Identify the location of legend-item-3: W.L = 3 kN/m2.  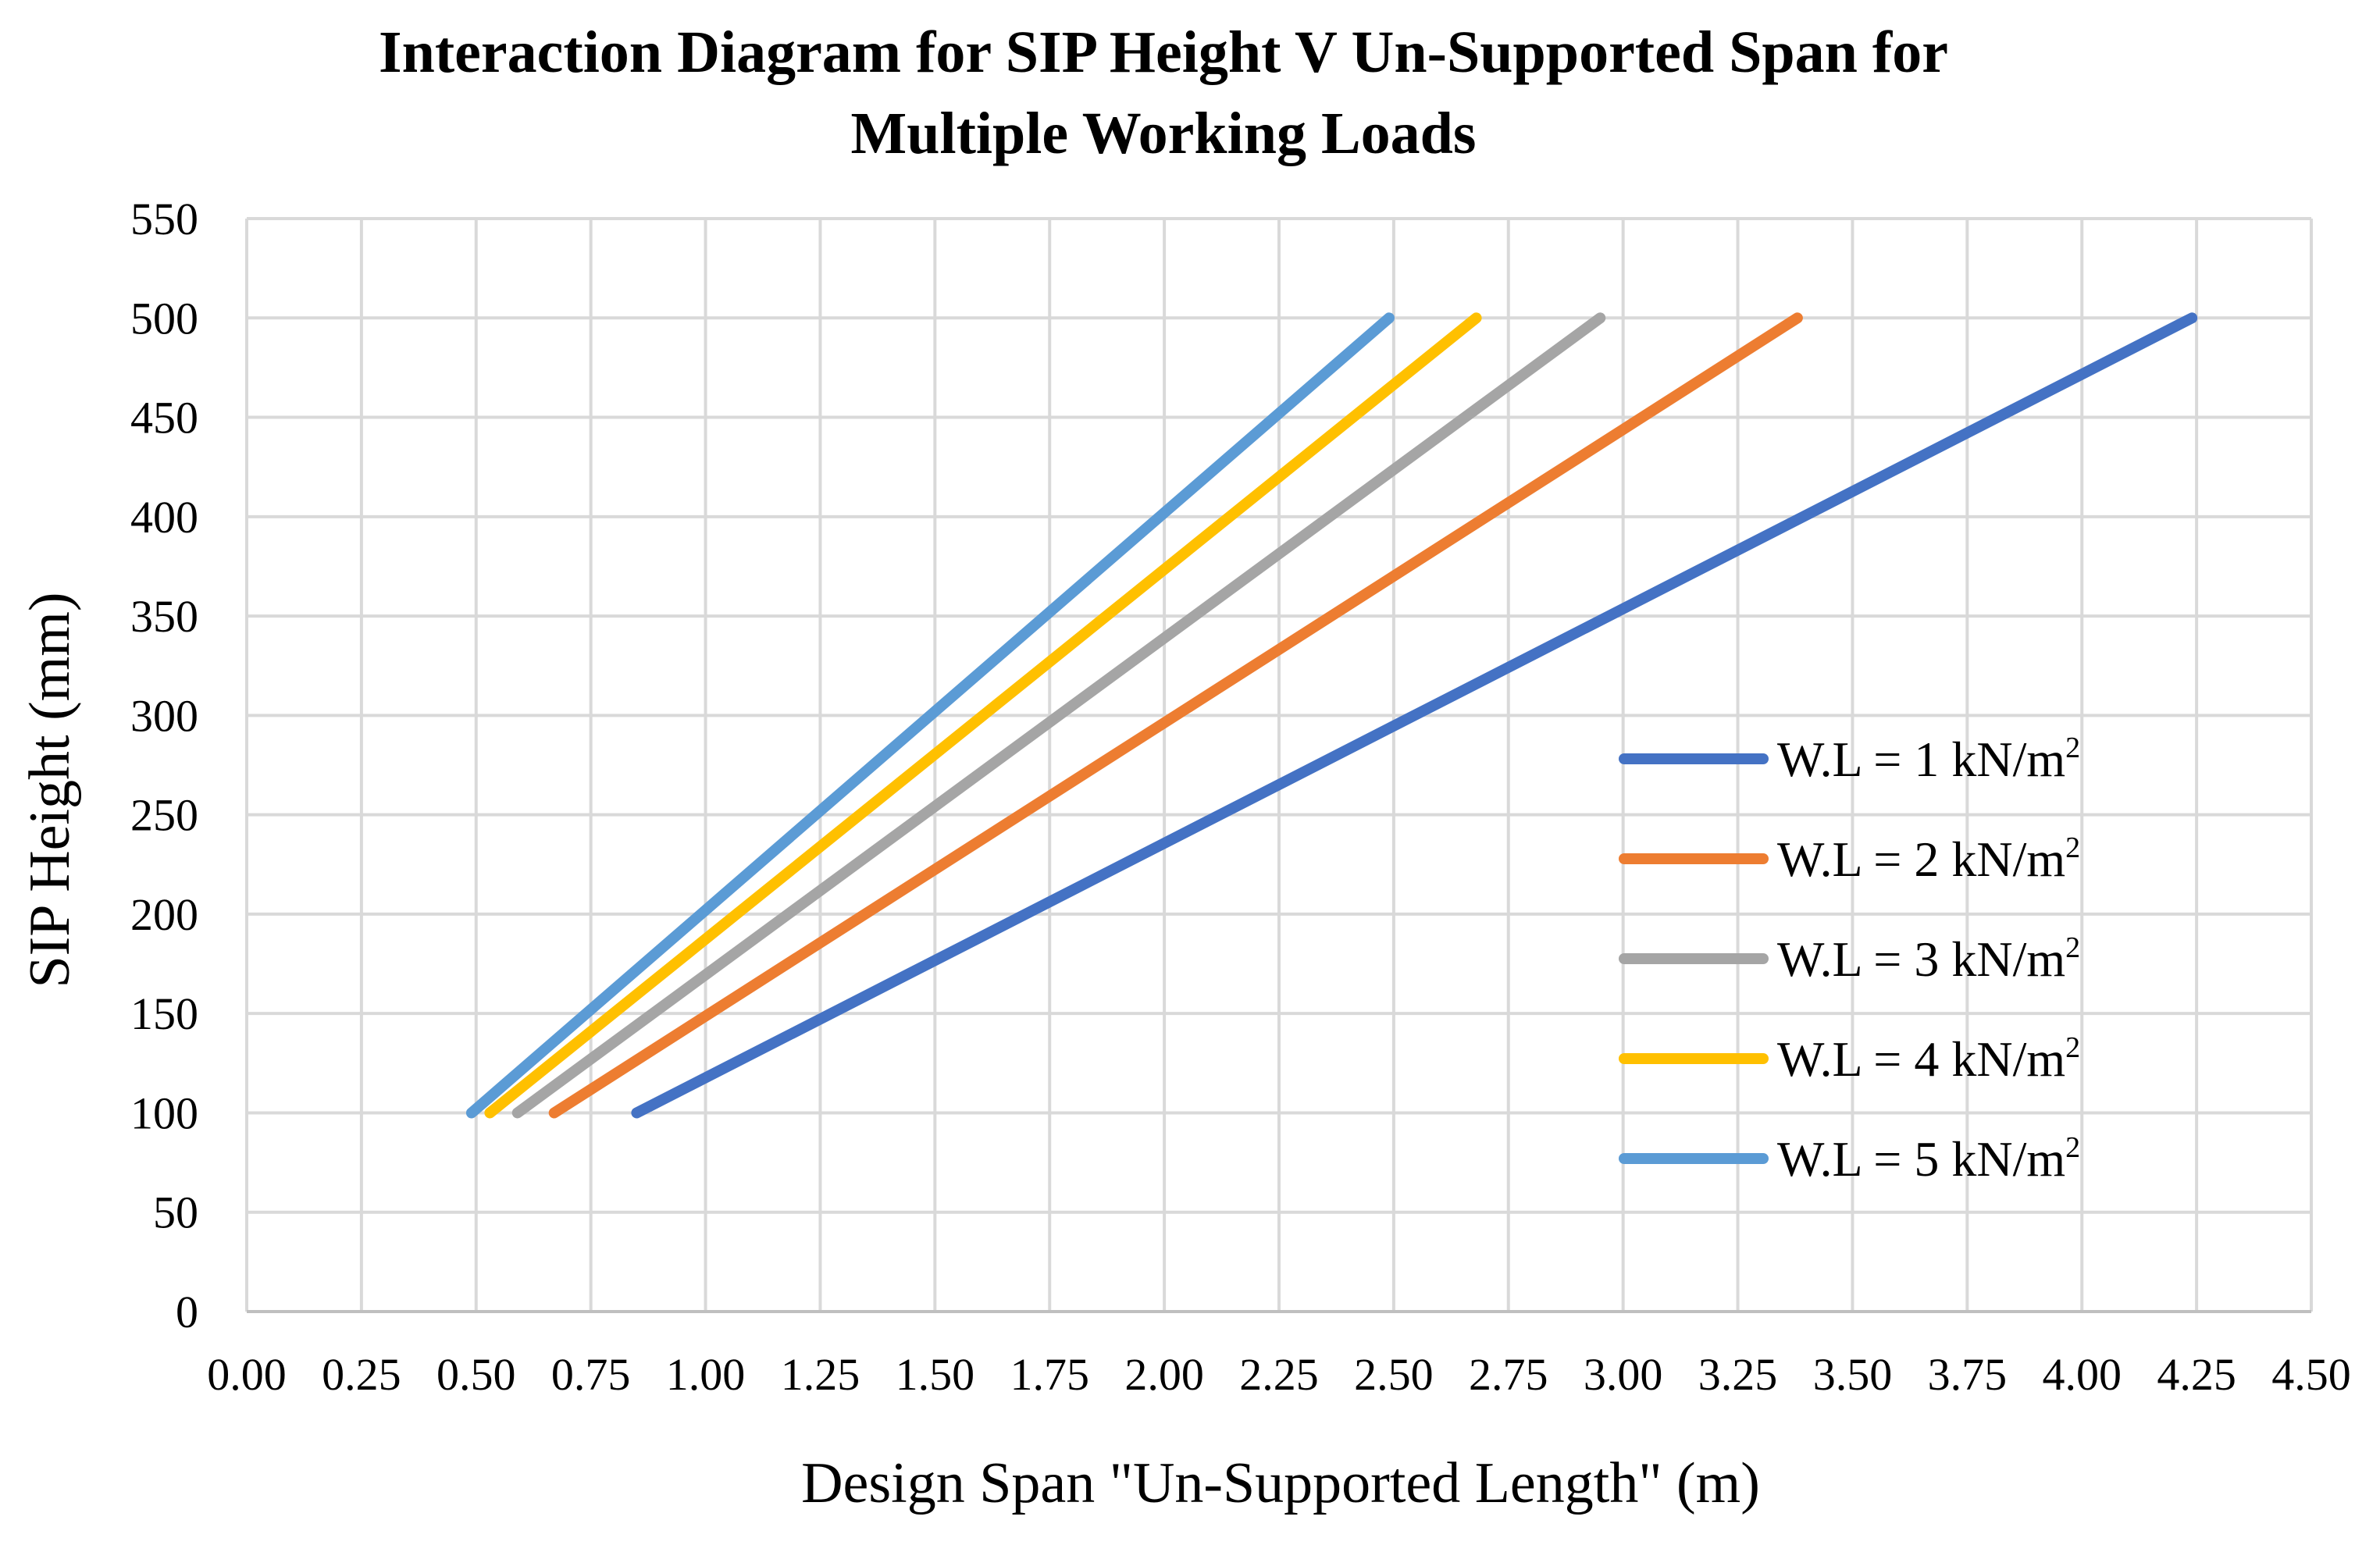
(1849, 959).